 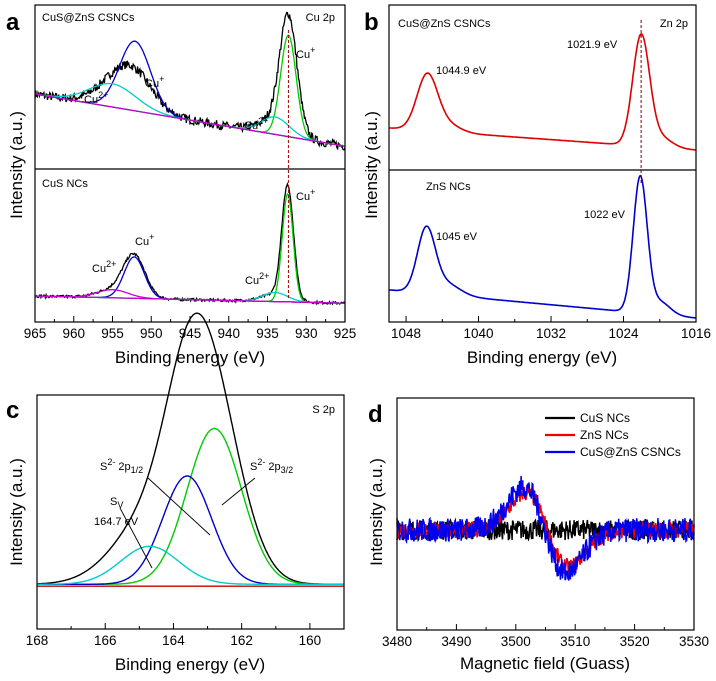 I want to click on panel-d-y-label: Intensity (a.u.), so click(x=376, y=512).